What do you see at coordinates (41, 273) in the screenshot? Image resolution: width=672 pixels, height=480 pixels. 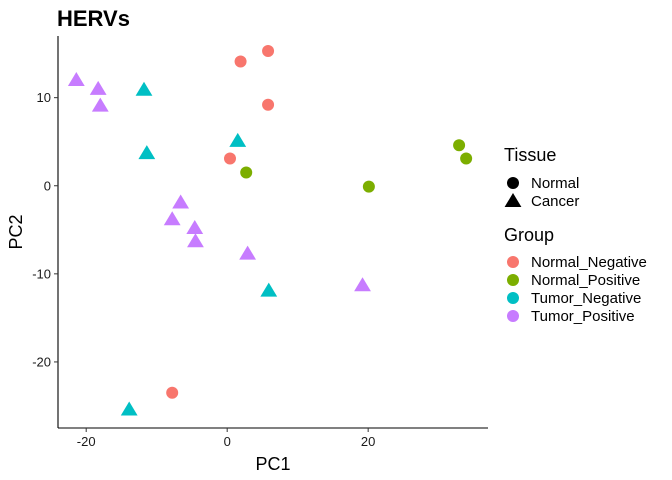 I see `y-tick-label: -10` at bounding box center [41, 273].